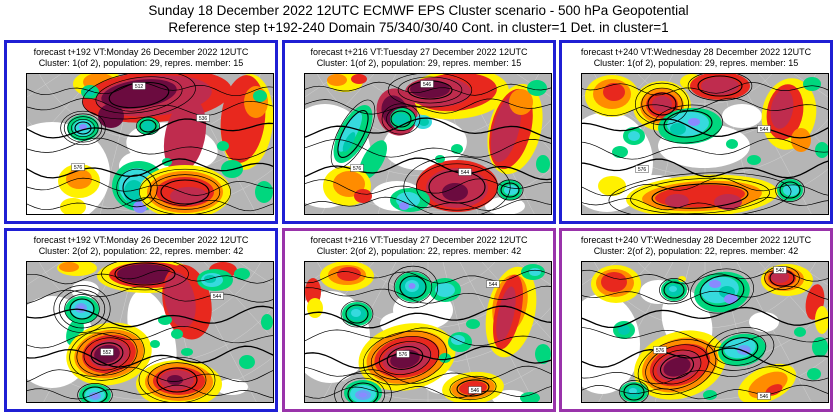 The width and height of the screenshot is (837, 420). I want to click on geopotential-map-cluster2-t240: 576 540 546, so click(705, 332).